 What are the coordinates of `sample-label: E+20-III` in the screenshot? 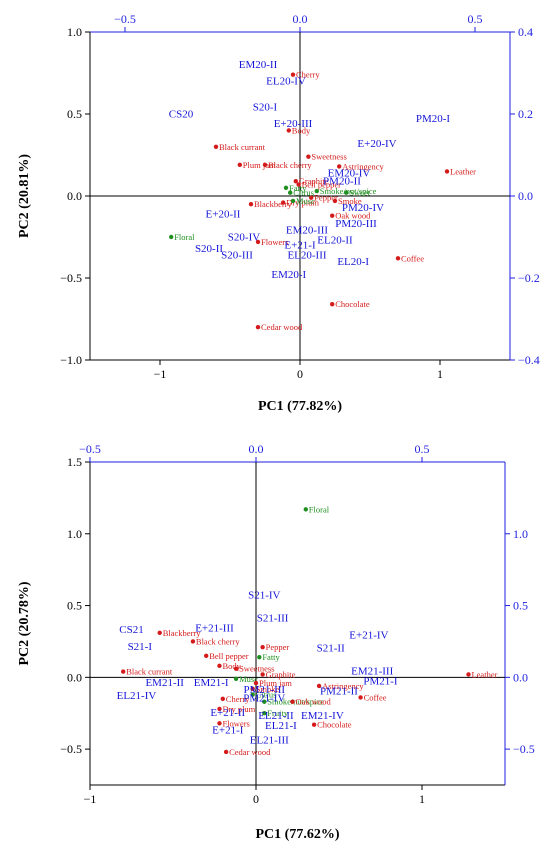 It's located at (293, 124).